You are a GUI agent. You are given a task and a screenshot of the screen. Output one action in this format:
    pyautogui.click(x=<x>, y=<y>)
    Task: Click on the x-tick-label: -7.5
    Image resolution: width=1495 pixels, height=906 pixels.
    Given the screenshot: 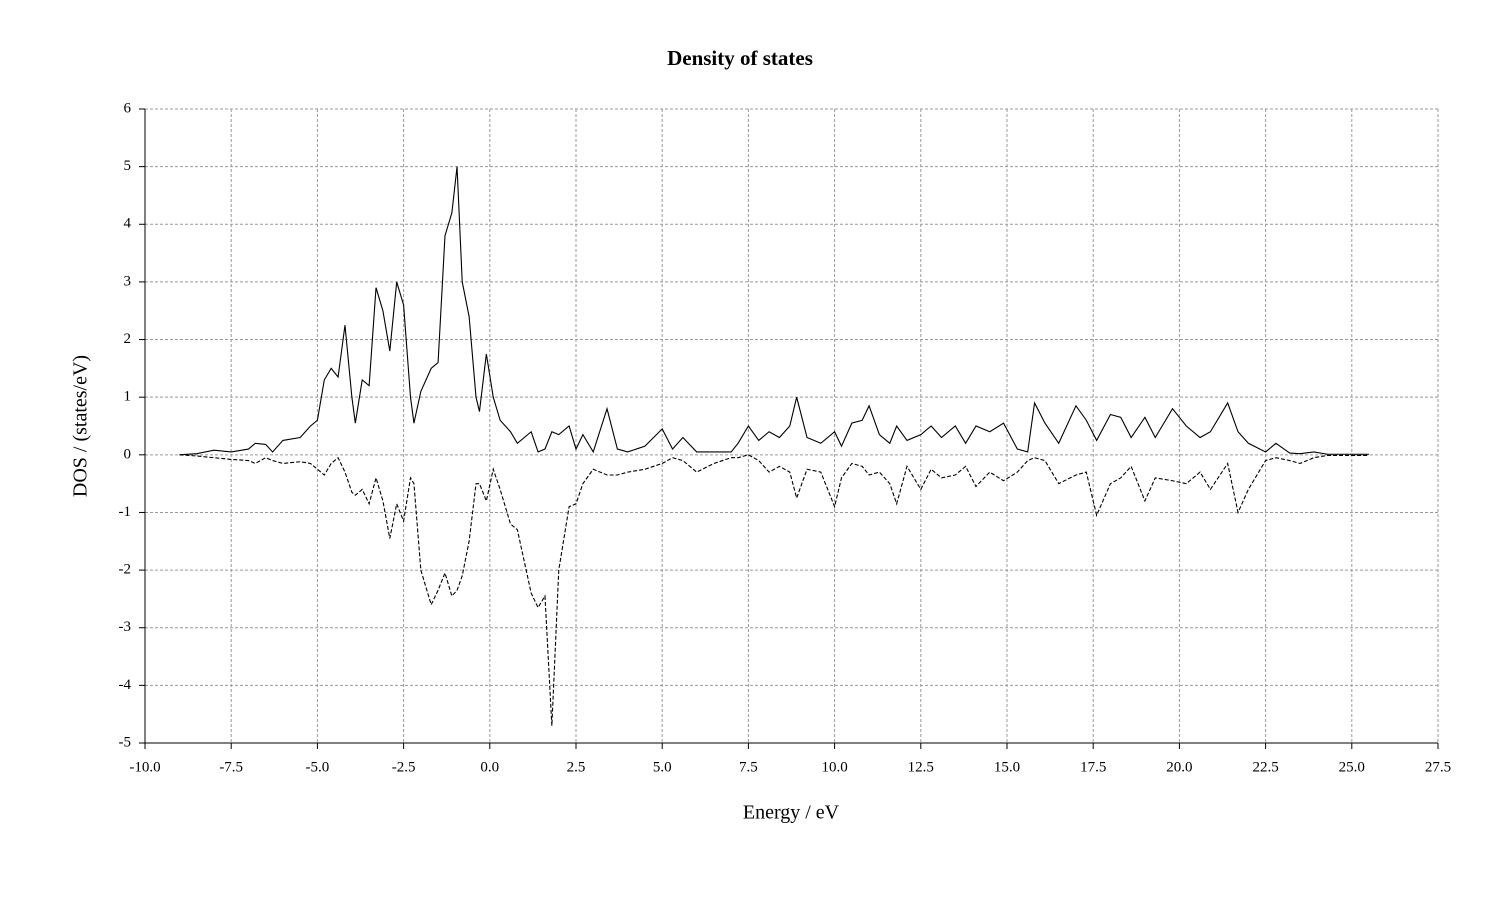 What is the action you would take?
    pyautogui.click(x=231, y=767)
    